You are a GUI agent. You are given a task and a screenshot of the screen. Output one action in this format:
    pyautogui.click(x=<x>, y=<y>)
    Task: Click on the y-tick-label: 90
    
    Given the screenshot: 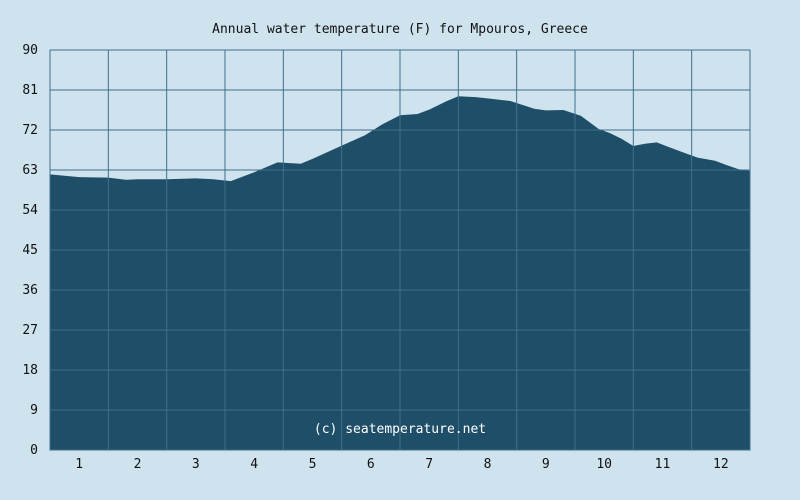 What is the action you would take?
    pyautogui.click(x=30, y=50)
    